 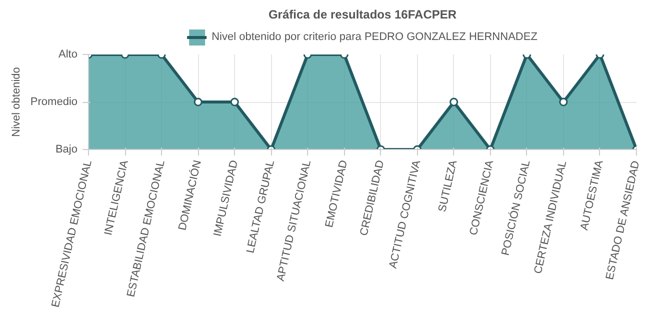 What do you see at coordinates (261, 206) in the screenshot?
I see `x-tick-label: LEALTAD GRUPAL` at bounding box center [261, 206].